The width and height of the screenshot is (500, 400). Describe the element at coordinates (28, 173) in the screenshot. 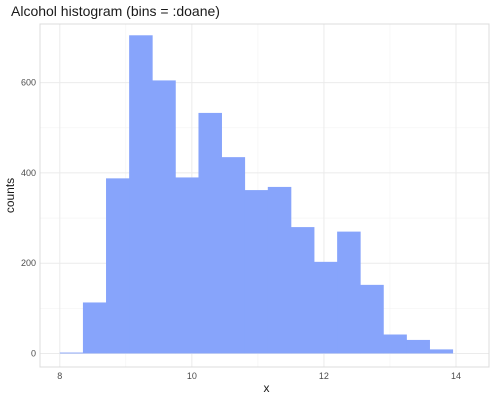

I see `y-tick-label: 400` at that location.